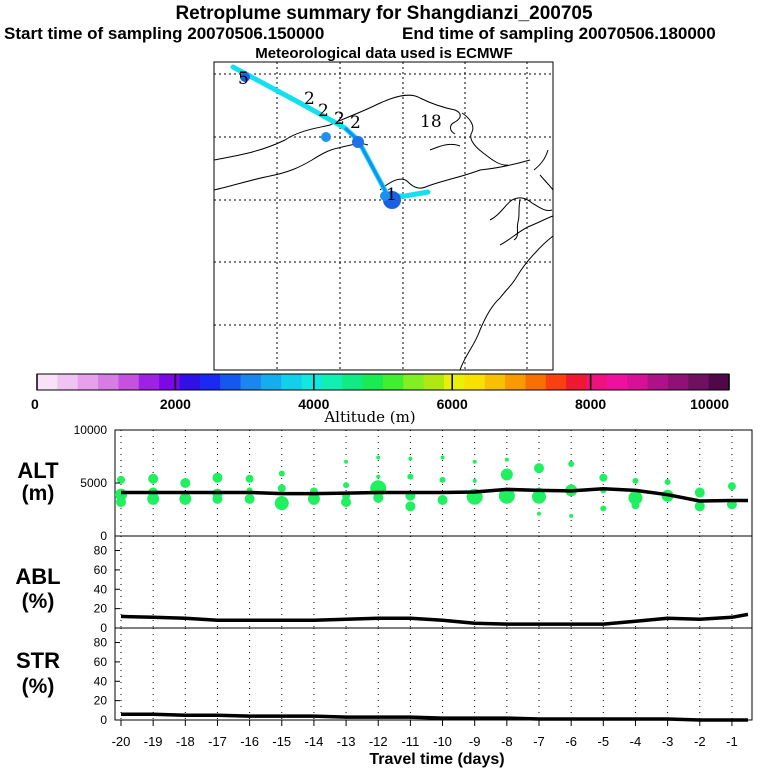  What do you see at coordinates (700, 741) in the screenshot?
I see `x-tick-label: -2` at bounding box center [700, 741].